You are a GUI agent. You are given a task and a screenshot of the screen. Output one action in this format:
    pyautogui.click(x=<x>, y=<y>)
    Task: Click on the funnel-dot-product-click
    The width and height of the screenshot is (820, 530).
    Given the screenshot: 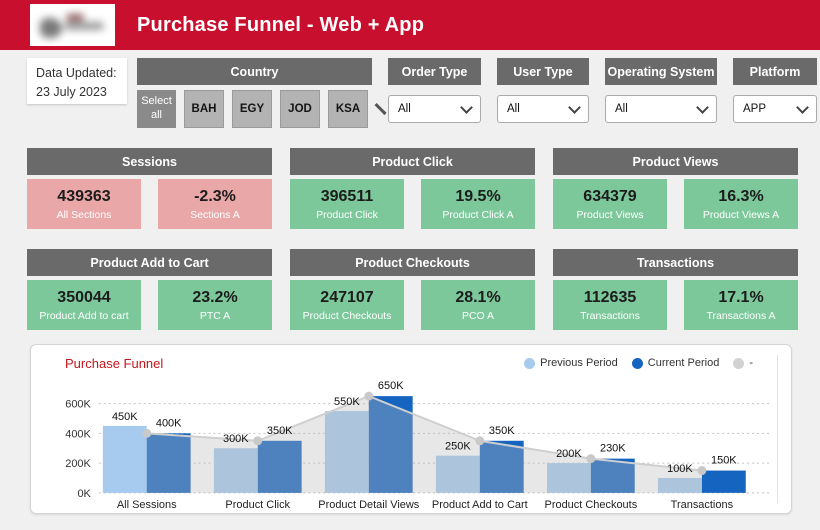 What is the action you would take?
    pyautogui.click(x=258, y=441)
    